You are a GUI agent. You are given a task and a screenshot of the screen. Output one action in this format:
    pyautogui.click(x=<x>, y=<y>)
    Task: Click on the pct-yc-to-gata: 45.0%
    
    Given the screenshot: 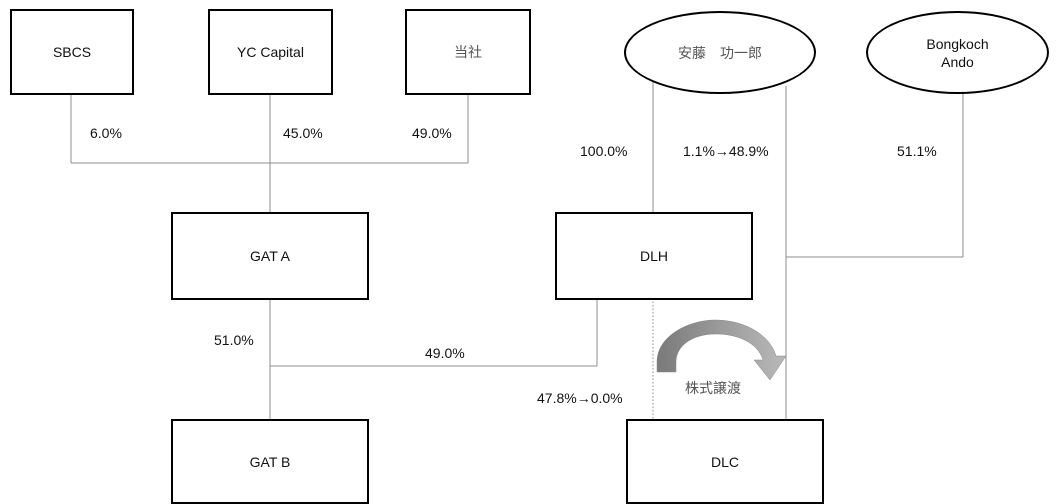 What is the action you would take?
    pyautogui.click(x=303, y=133)
    